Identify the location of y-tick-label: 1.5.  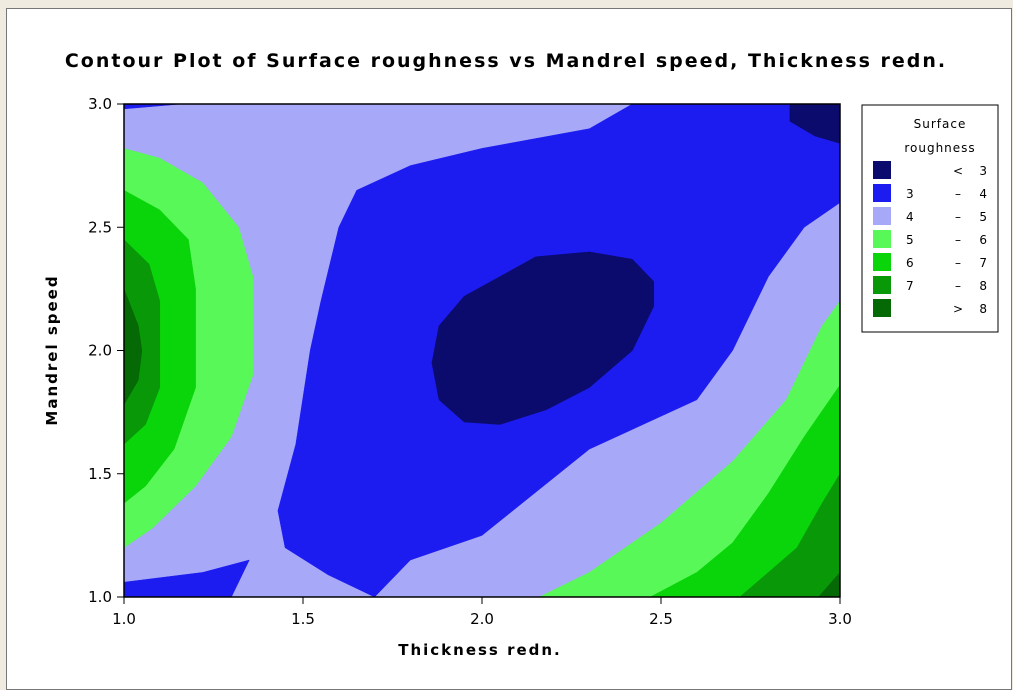
(100, 474).